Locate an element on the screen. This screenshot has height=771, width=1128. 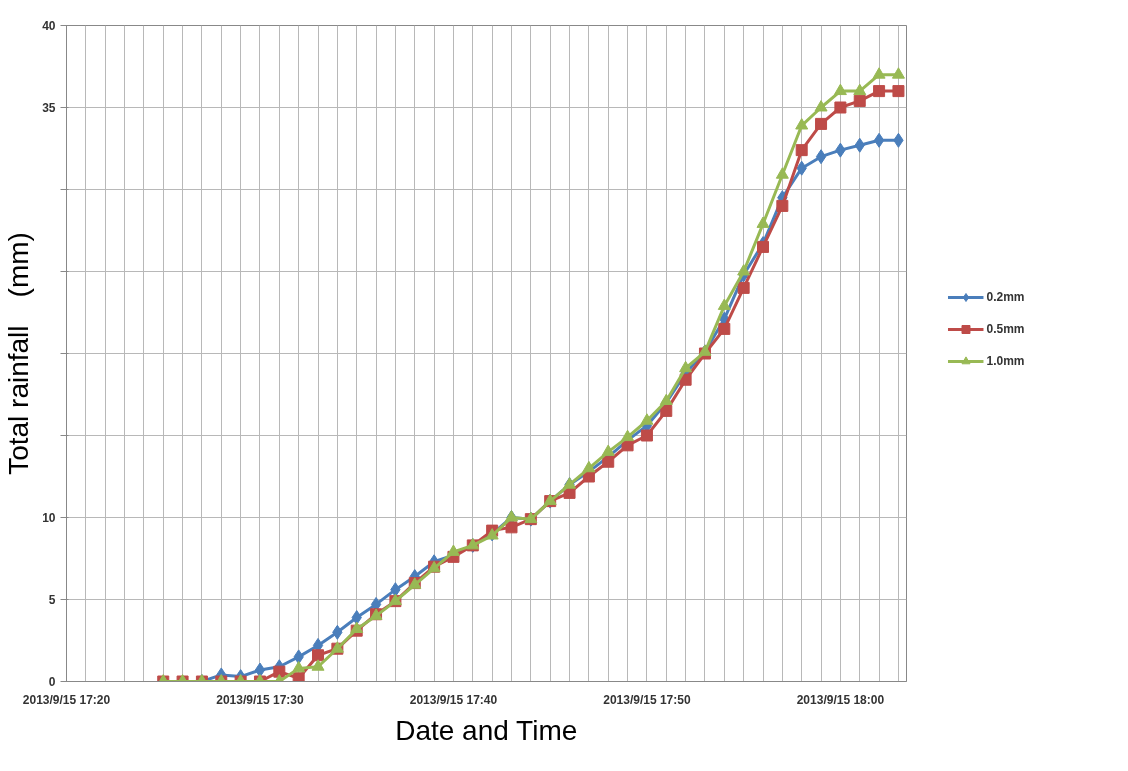
legend-label: 0.5mm is located at coordinates (1005, 329).